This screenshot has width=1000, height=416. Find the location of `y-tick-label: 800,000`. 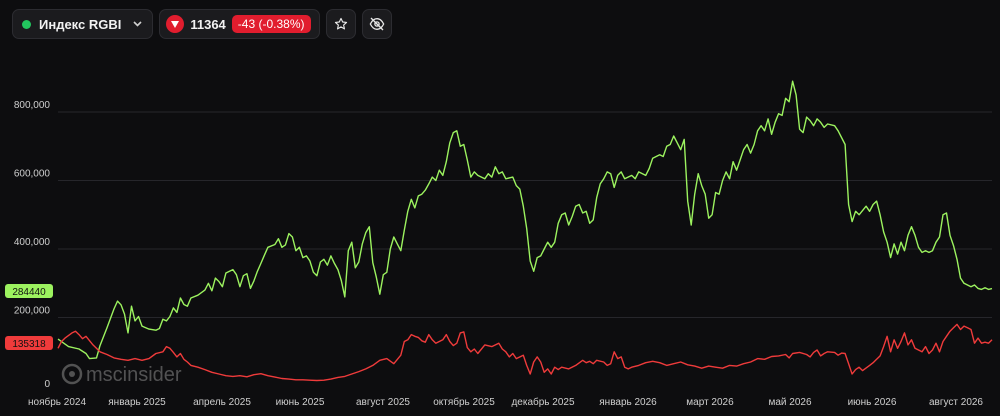

y-tick-label: 800,000 is located at coordinates (32, 105).